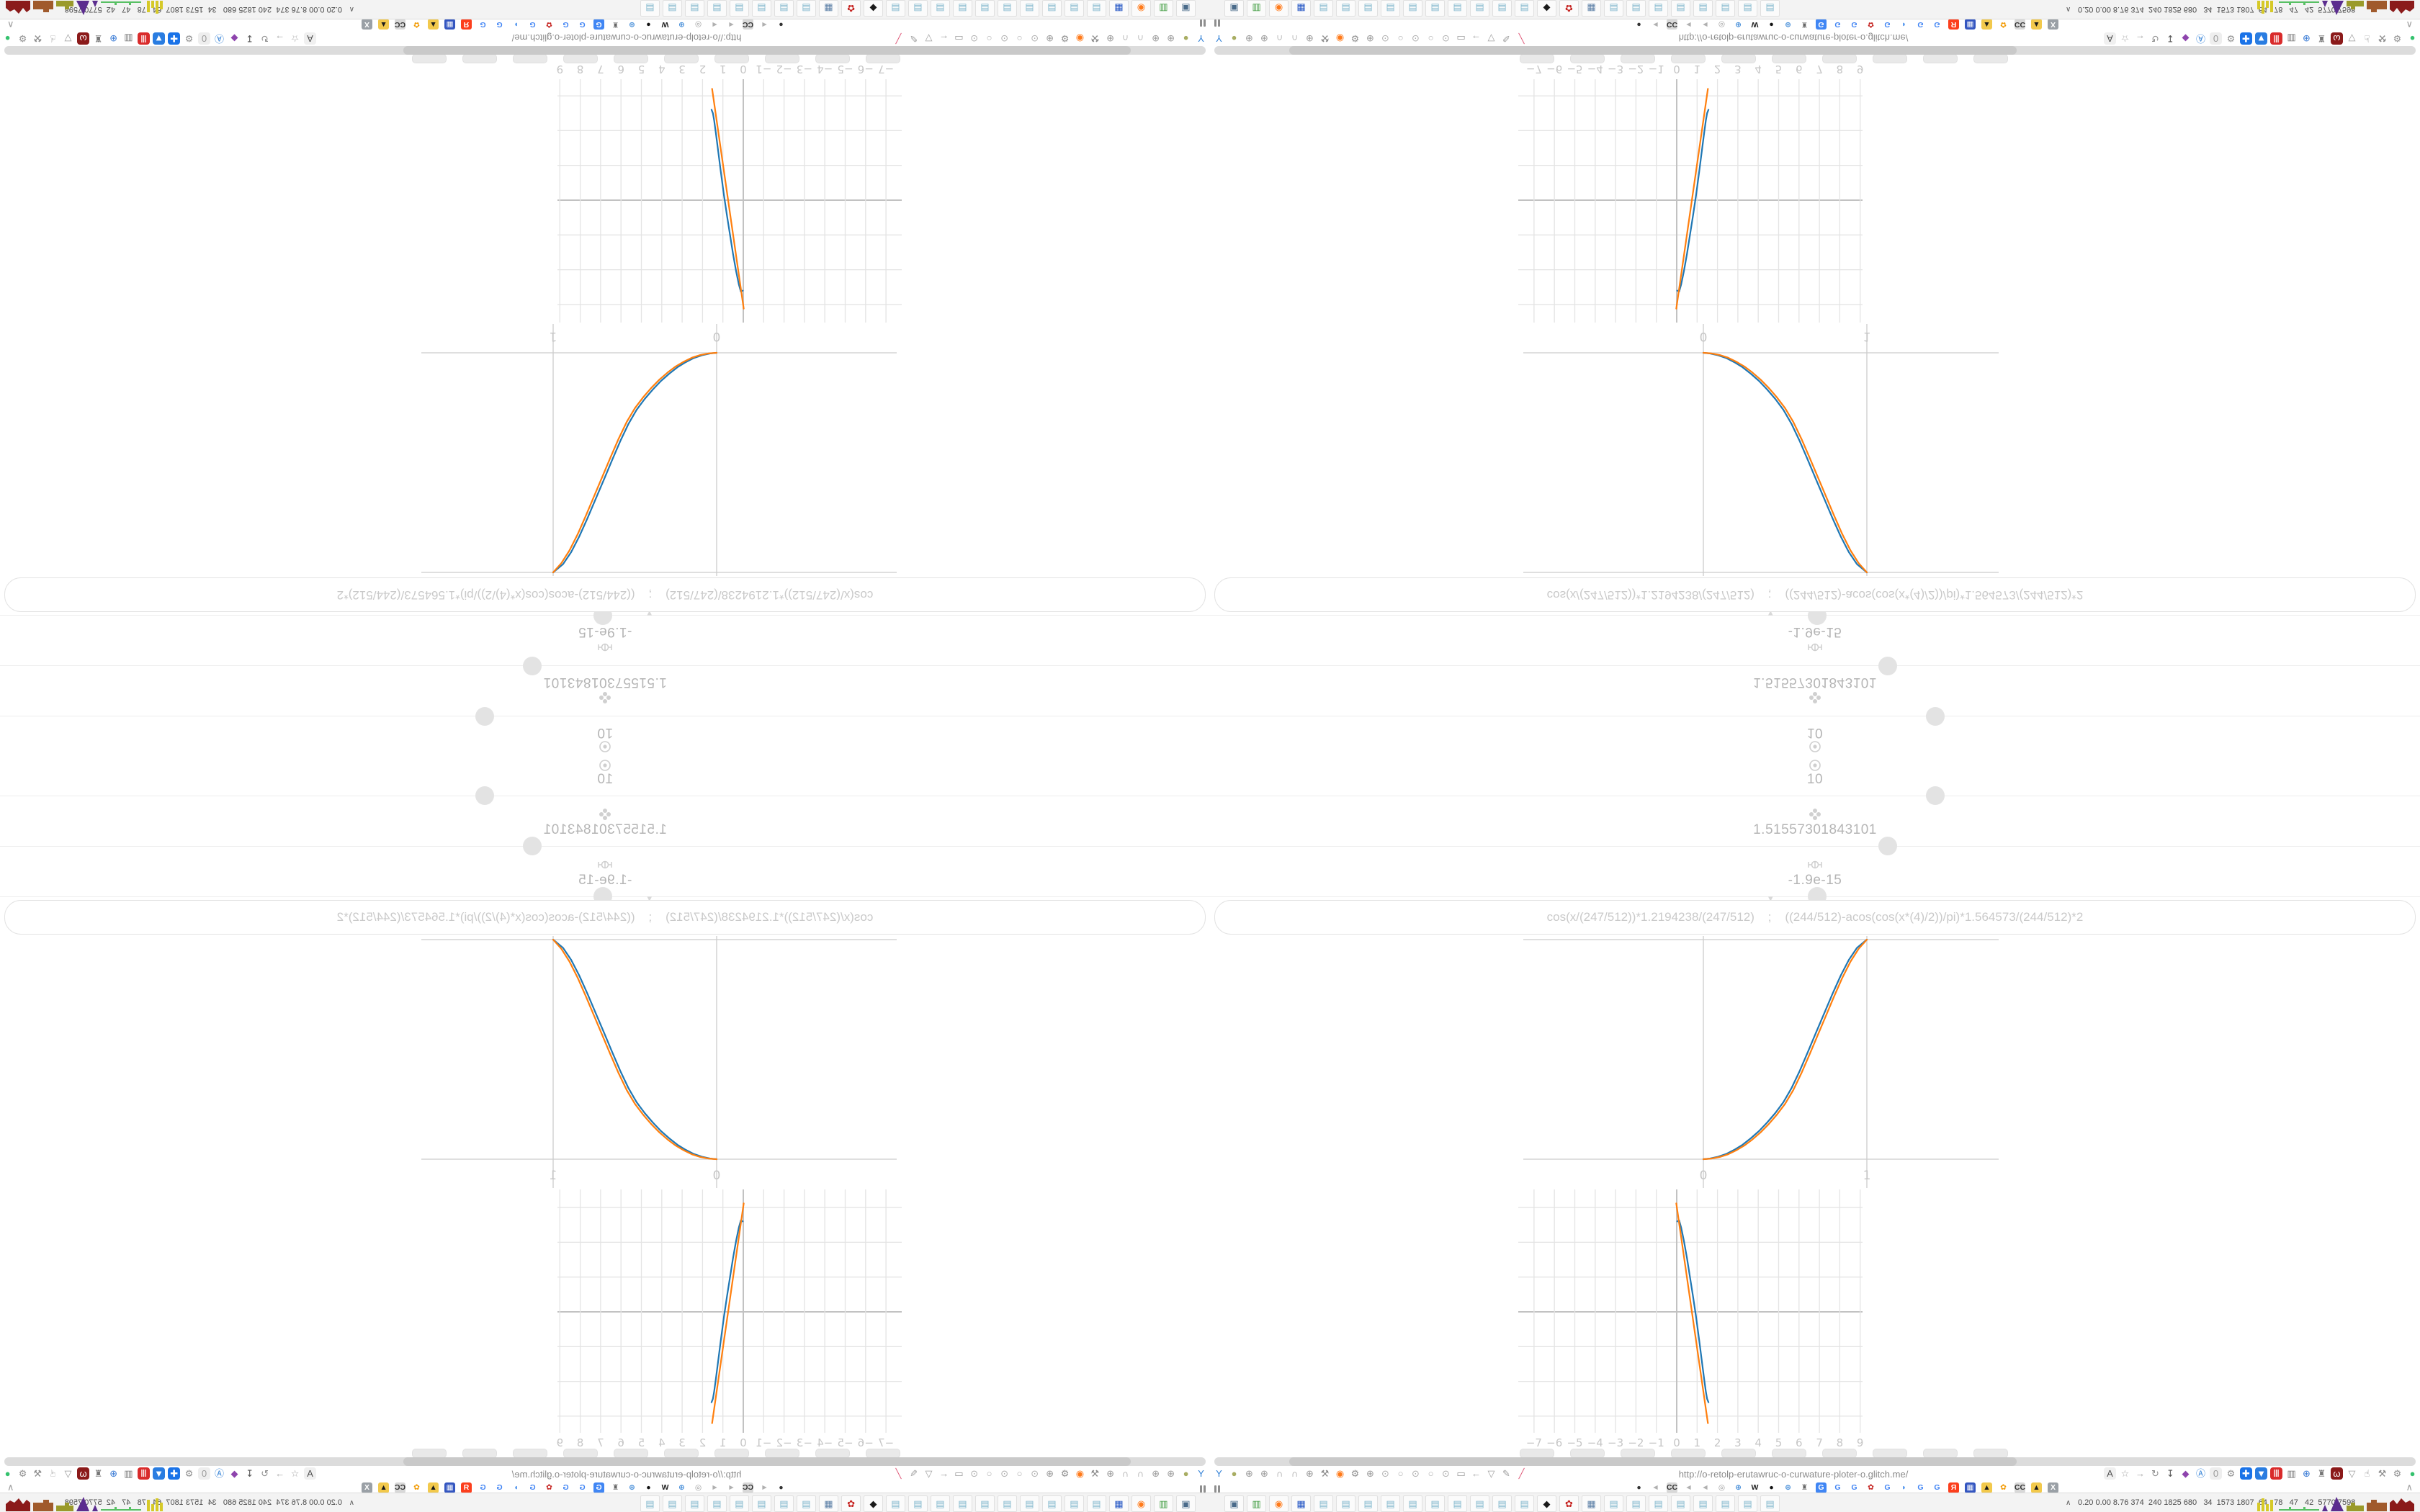 Image resolution: width=2420 pixels, height=1512 pixels. What do you see at coordinates (1521, 1473) in the screenshot?
I see `slash-icon: ╱` at bounding box center [1521, 1473].